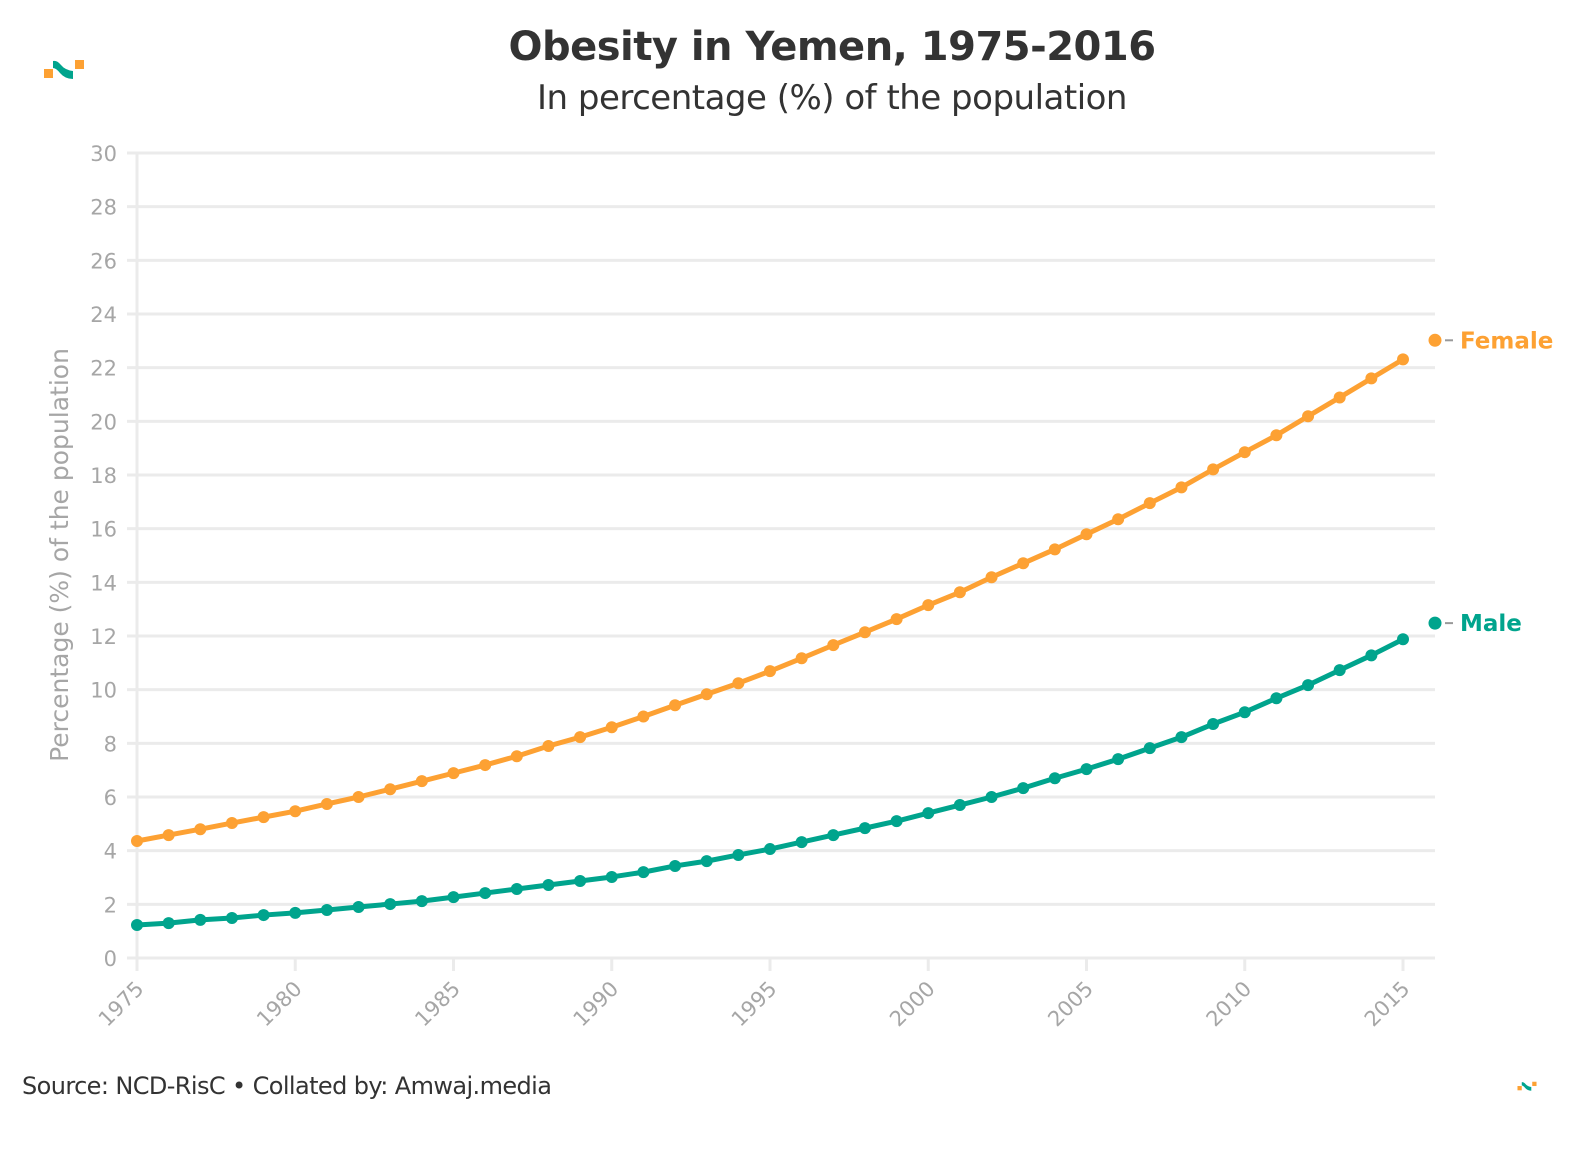 The height and width of the screenshot is (1150, 1592). I want to click on series-label-female: Female, so click(1506, 341).